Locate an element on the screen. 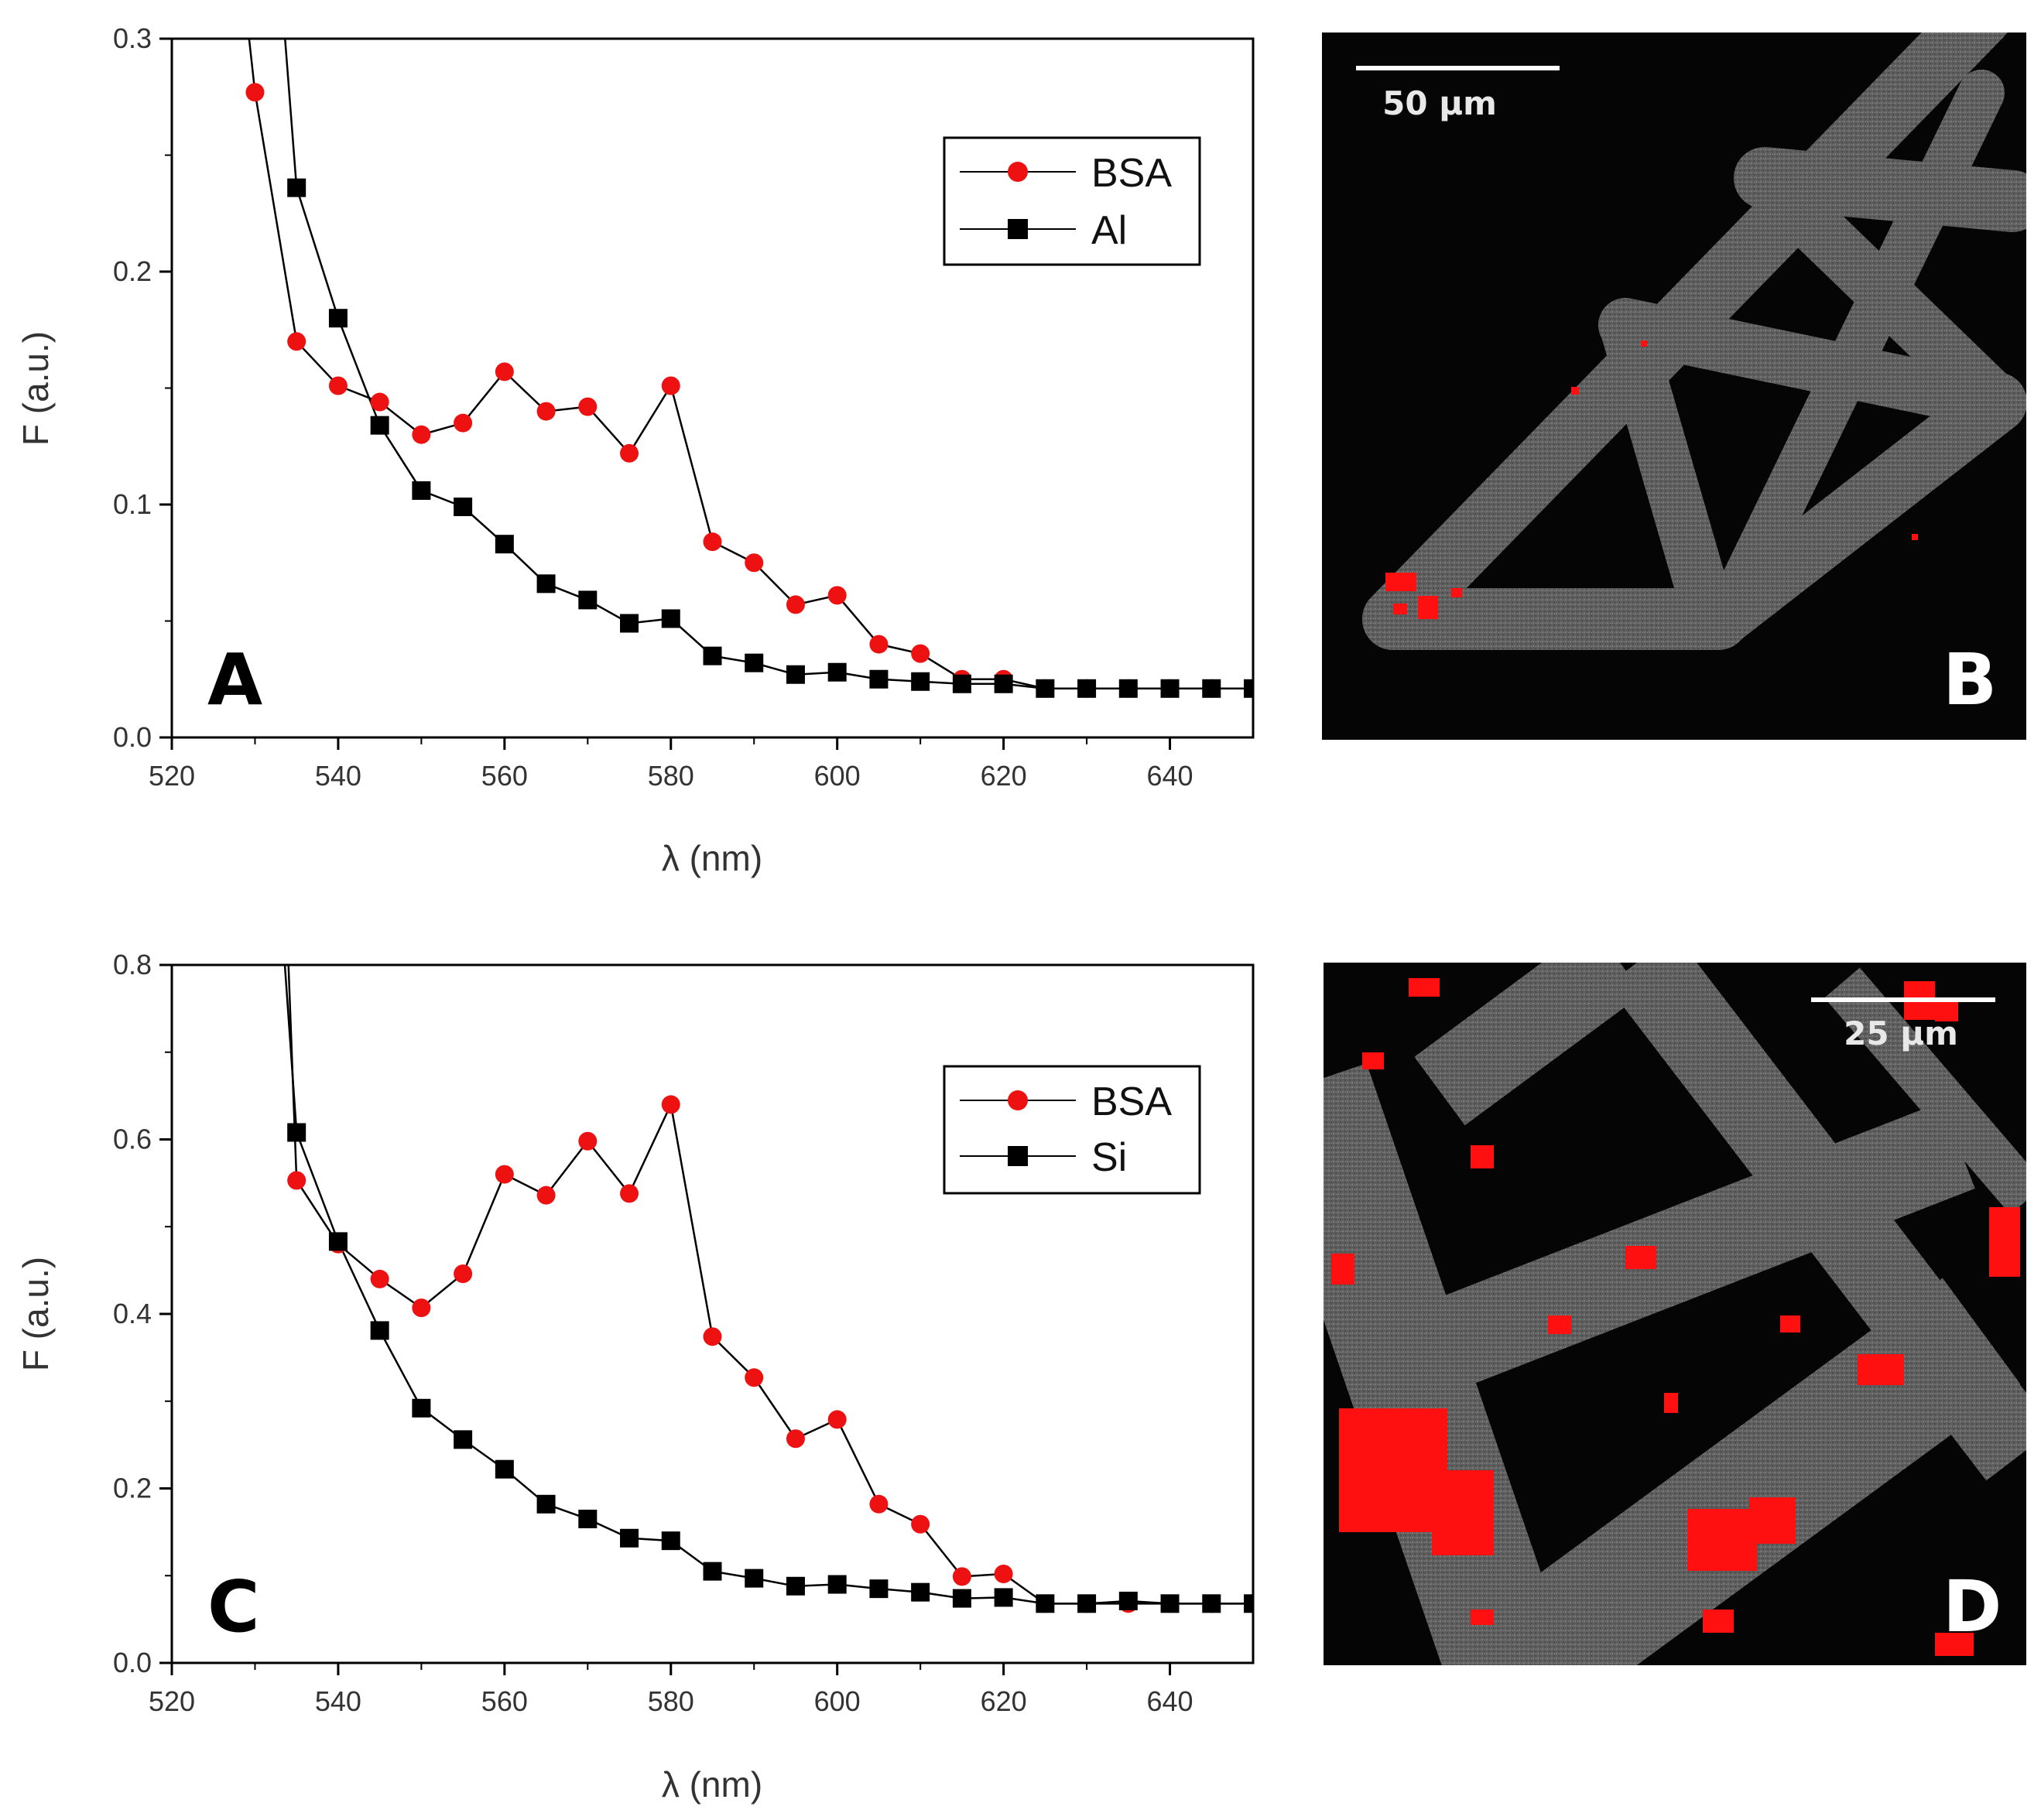  micrograph-b-scale-label: 50 µm is located at coordinates (1440, 103).